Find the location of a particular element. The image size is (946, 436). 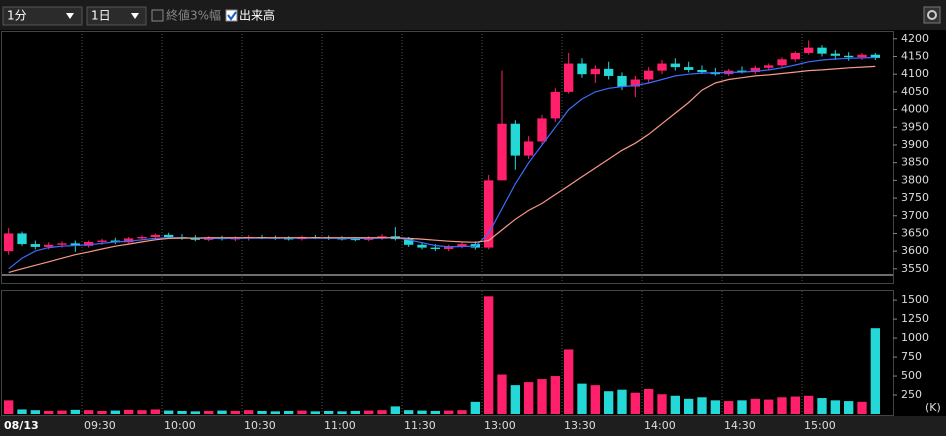

y-tick-label: 3550 is located at coordinates (915, 268).